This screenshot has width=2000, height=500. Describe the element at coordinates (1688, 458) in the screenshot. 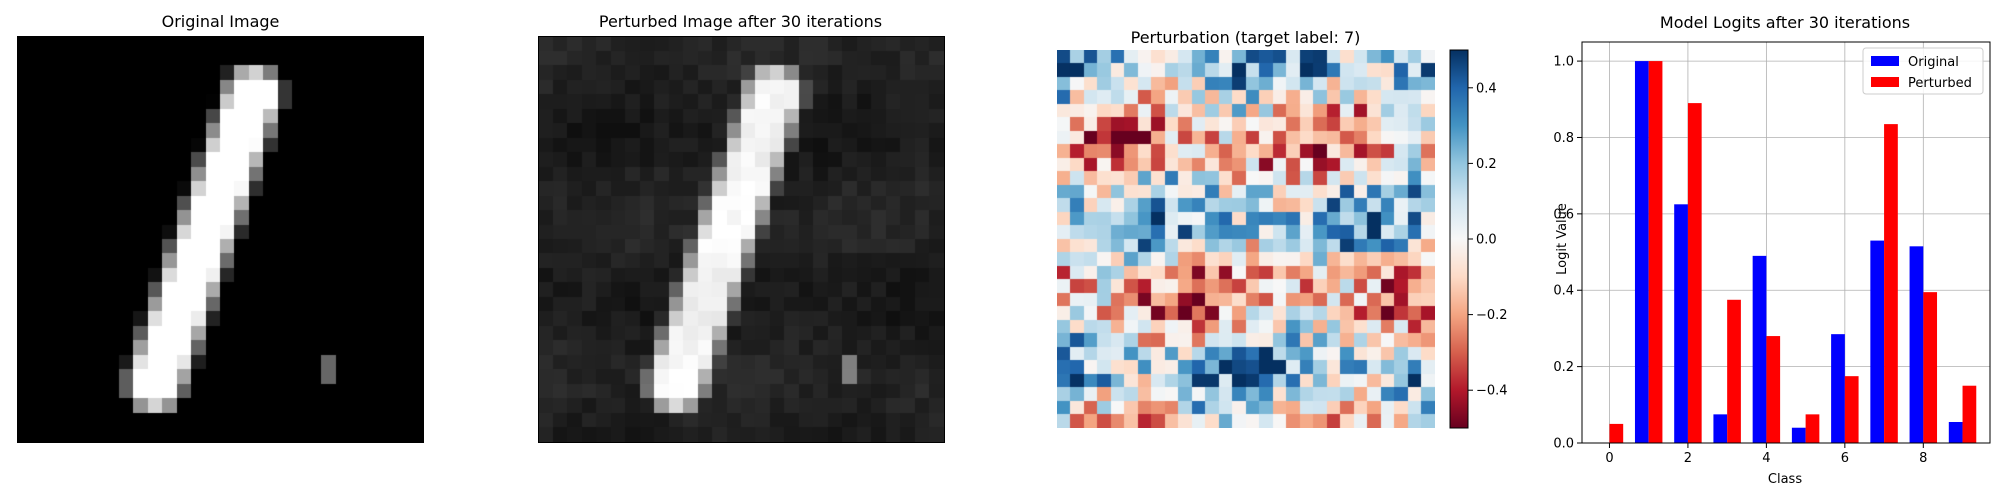

I see `x-tick-label: 2` at that location.